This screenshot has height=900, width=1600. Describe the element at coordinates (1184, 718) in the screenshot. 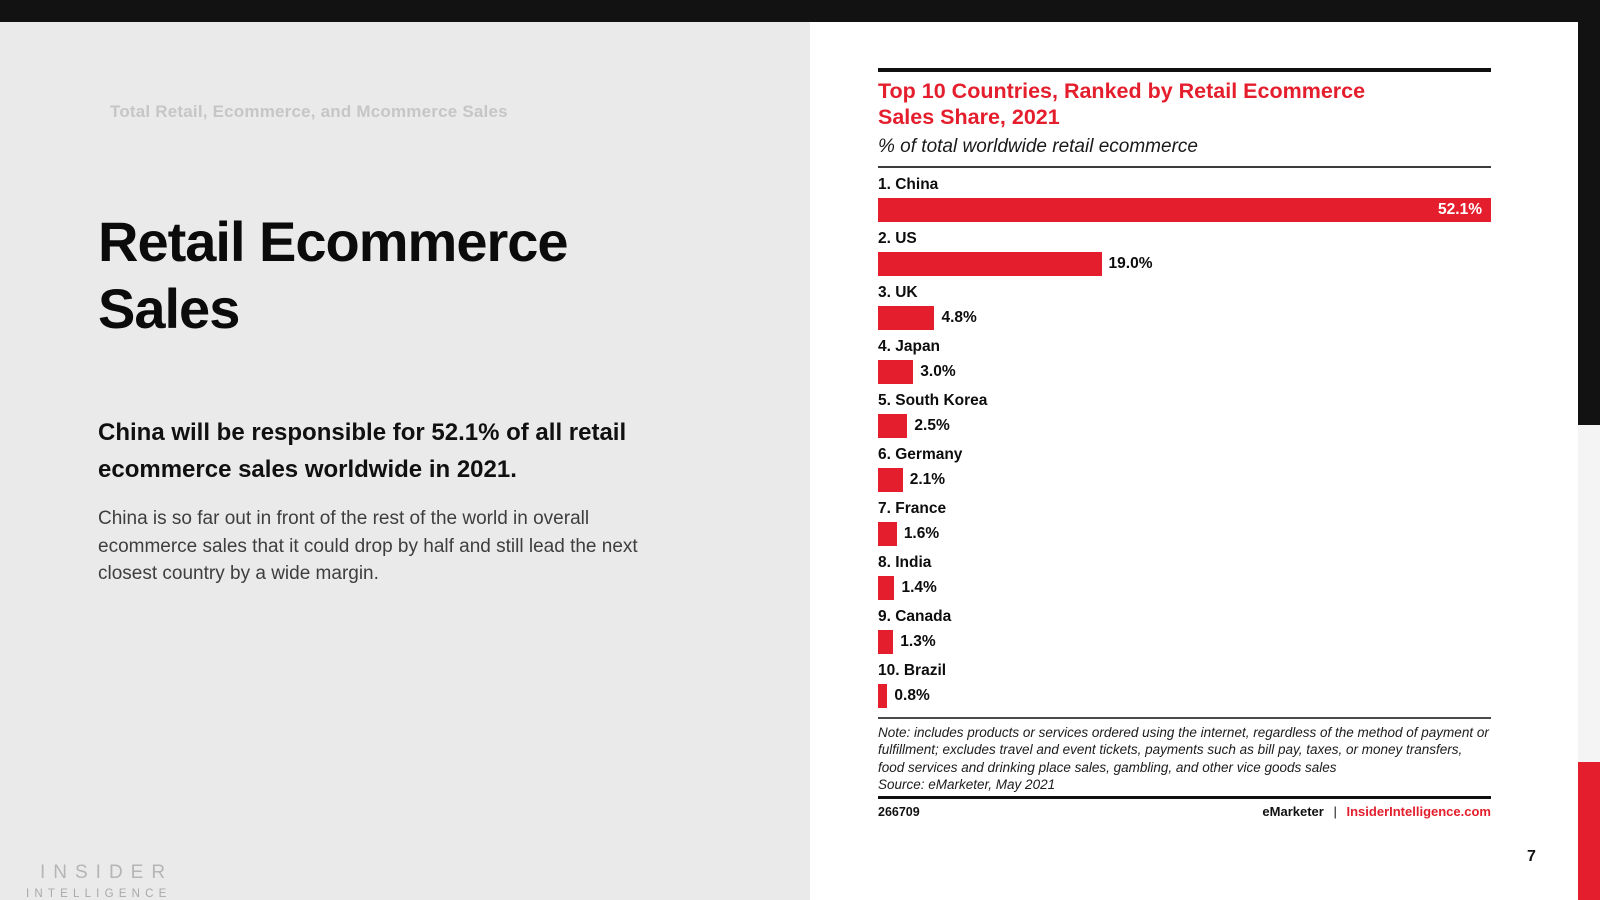

I see `chart-note-divider` at that location.